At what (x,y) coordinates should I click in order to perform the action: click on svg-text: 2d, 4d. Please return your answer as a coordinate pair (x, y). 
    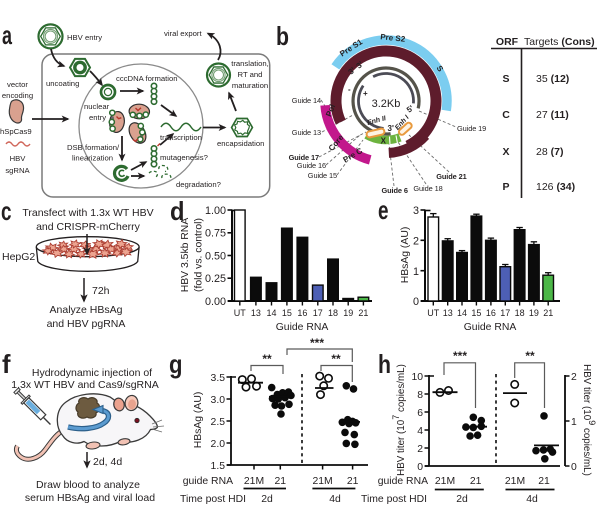
    Looking at the image, I should click on (107, 462).